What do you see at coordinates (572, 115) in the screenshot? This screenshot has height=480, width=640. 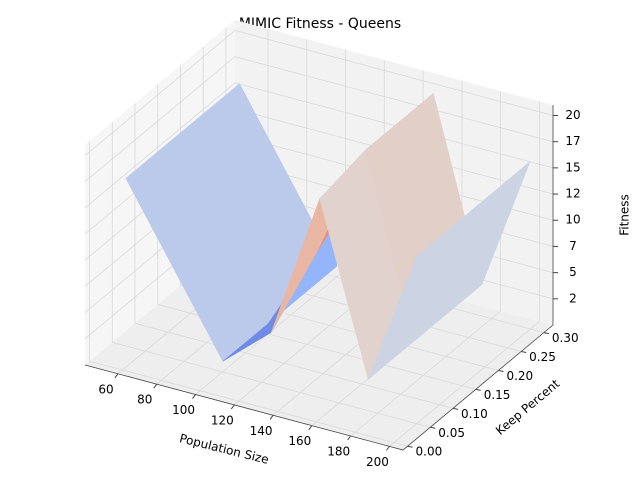 I see `z-tick-label: 20` at bounding box center [572, 115].